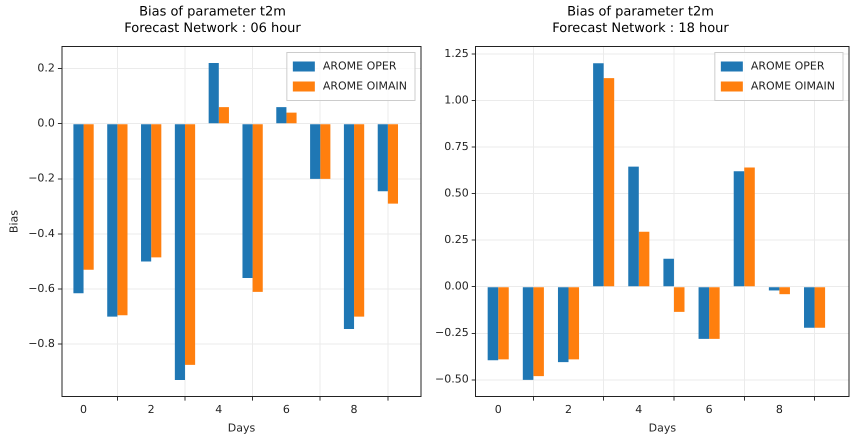 Image resolution: width=855 pixels, height=437 pixels. What do you see at coordinates (213, 20) in the screenshot?
I see `chart-title: Bias of parameter t2m Forecast Network : 06 hour` at bounding box center [213, 20].